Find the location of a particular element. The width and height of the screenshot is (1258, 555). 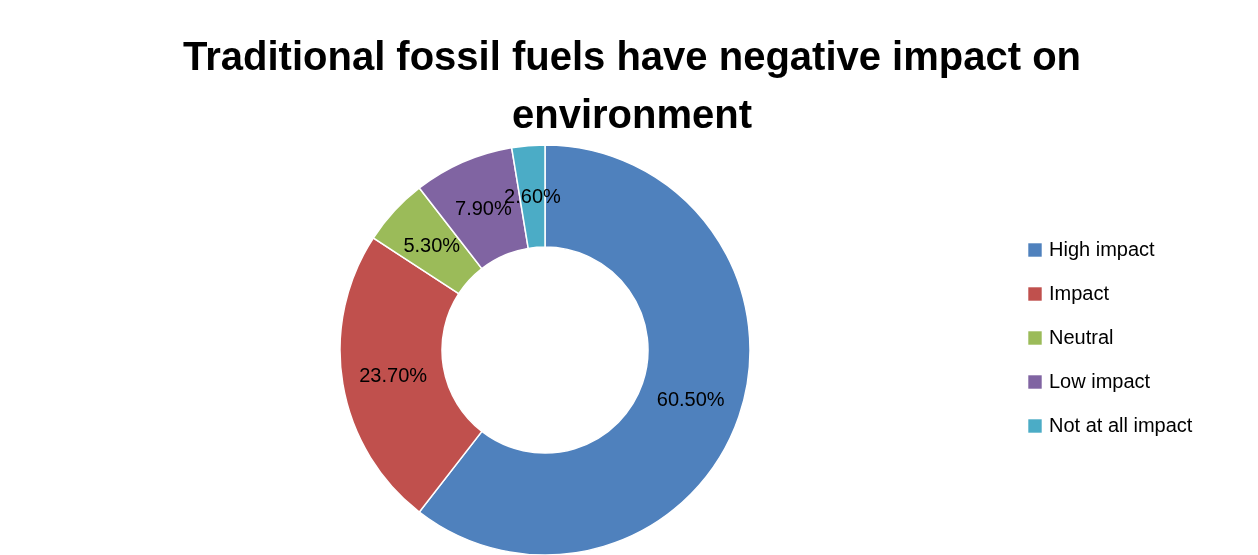

legend-label: Low impact is located at coordinates (1100, 381).